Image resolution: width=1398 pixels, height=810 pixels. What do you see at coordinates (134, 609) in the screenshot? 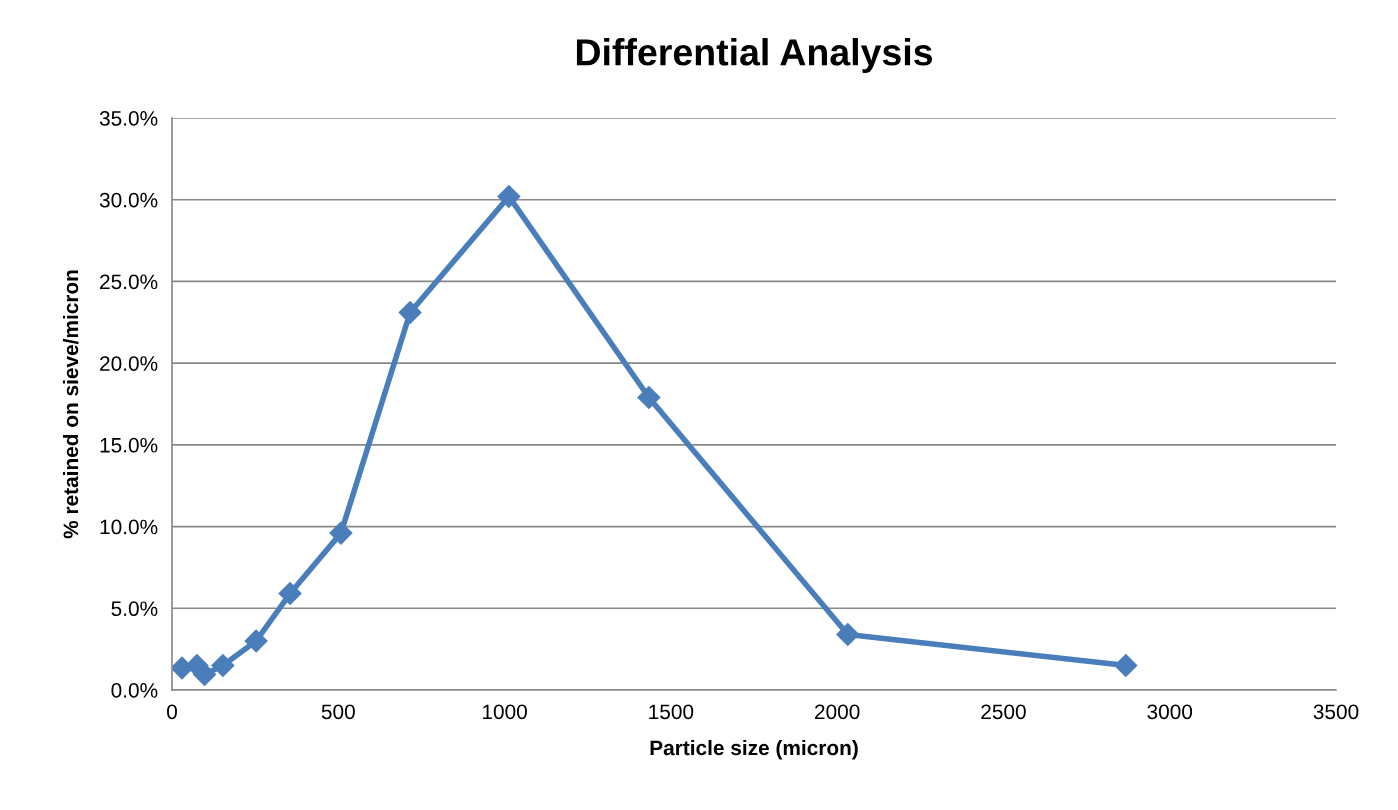
I see `y-tick-label: 5.0%` at bounding box center [134, 609].